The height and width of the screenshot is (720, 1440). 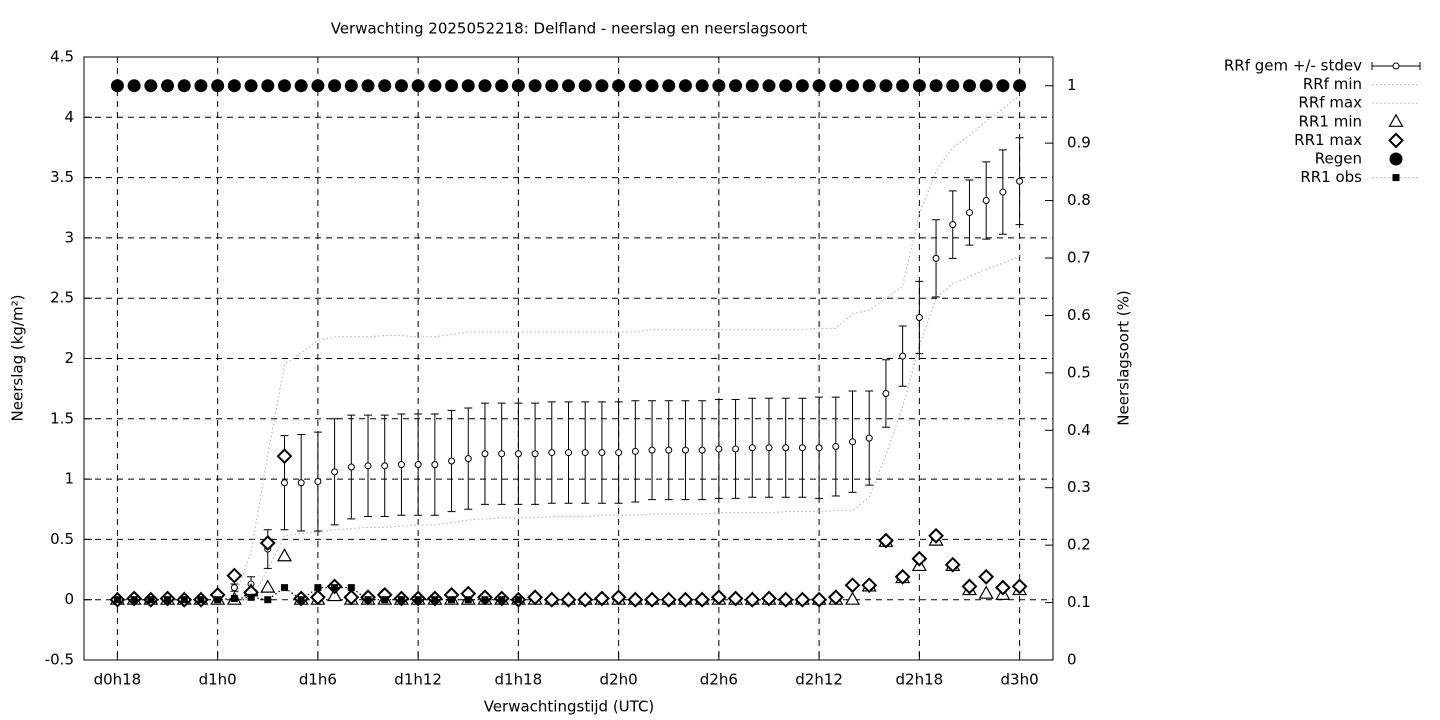 What do you see at coordinates (1330, 103) in the screenshot?
I see `legend-label: RRf max` at bounding box center [1330, 103].